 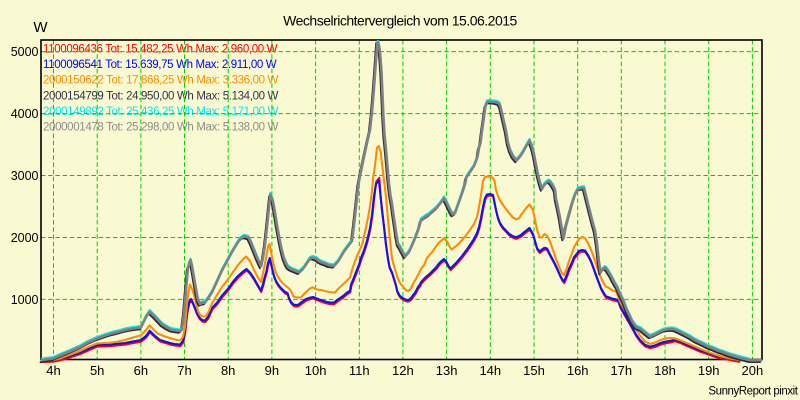 What do you see at coordinates (359, 370) in the screenshot?
I see `svg-text: 11h` at bounding box center [359, 370].